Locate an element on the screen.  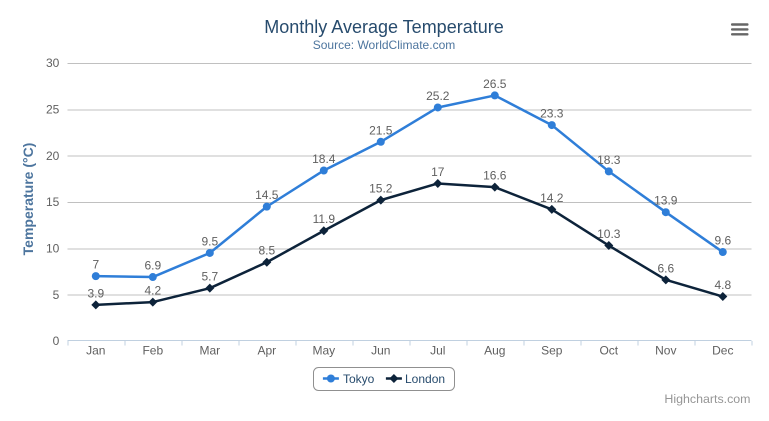
svg-text: Jun is located at coordinates (380, 351).